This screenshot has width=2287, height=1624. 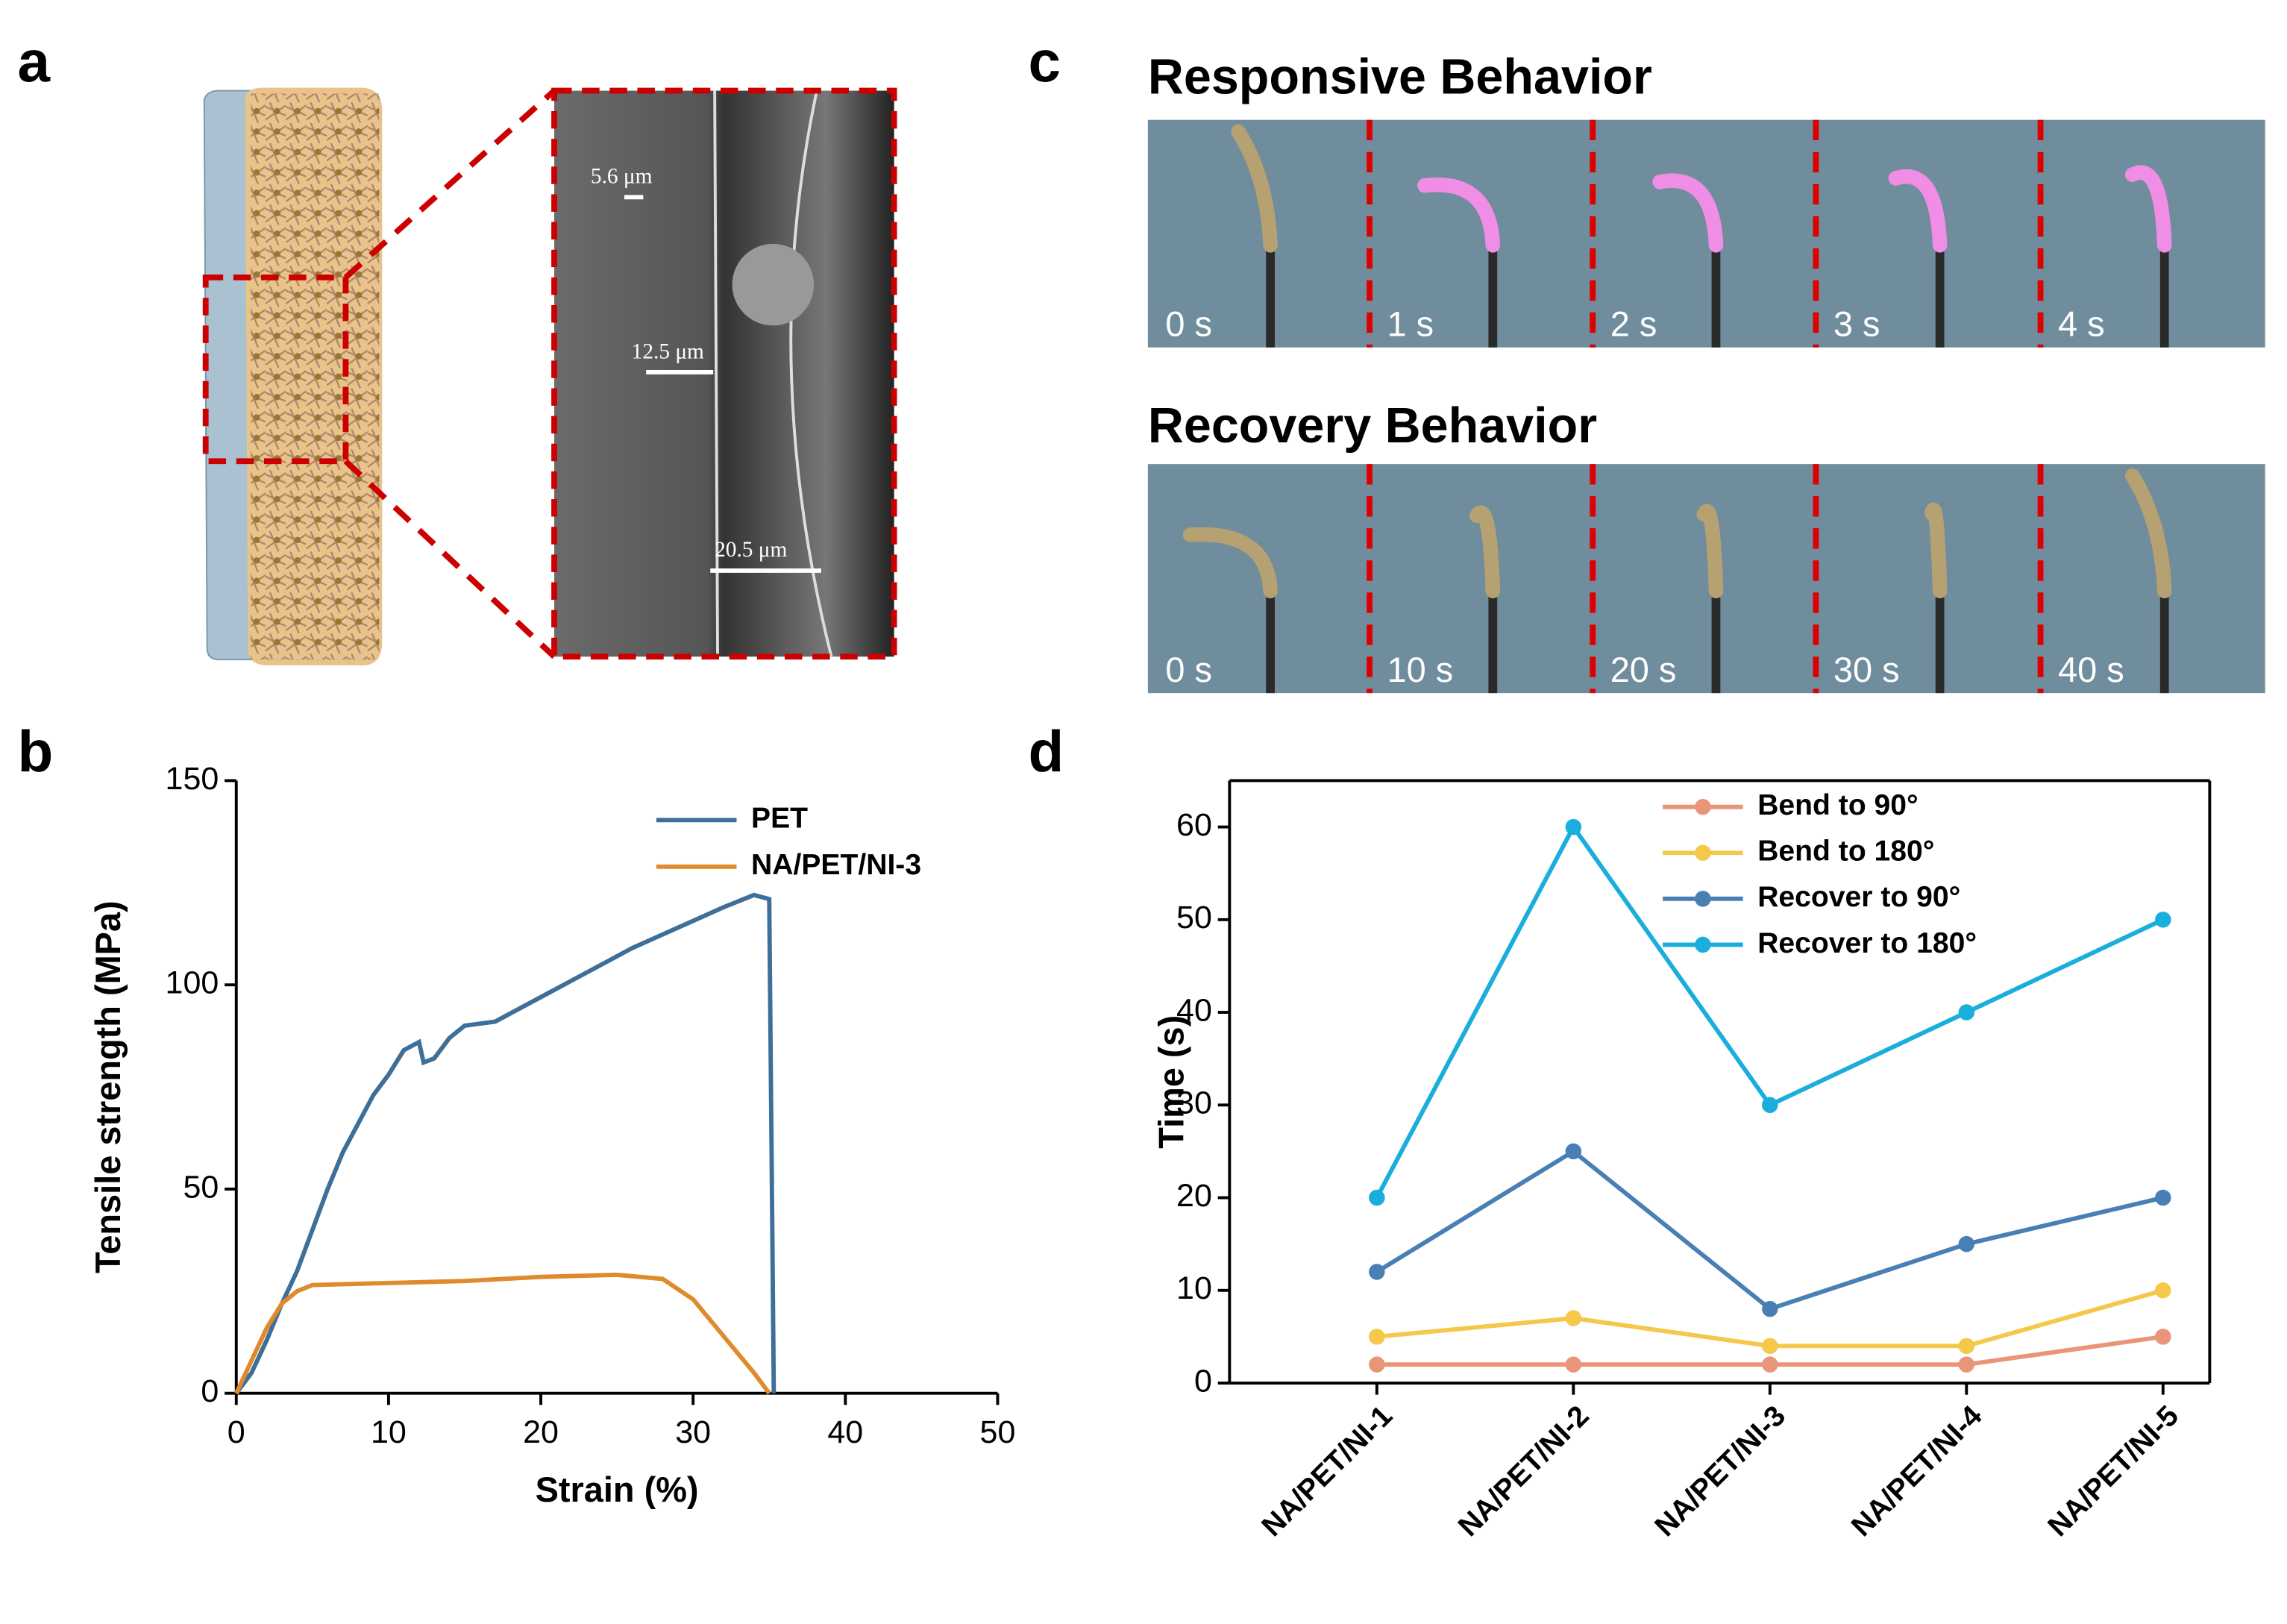 What do you see at coordinates (622, 177) in the screenshot?
I see `scale-label: 5.6 μm` at bounding box center [622, 177].